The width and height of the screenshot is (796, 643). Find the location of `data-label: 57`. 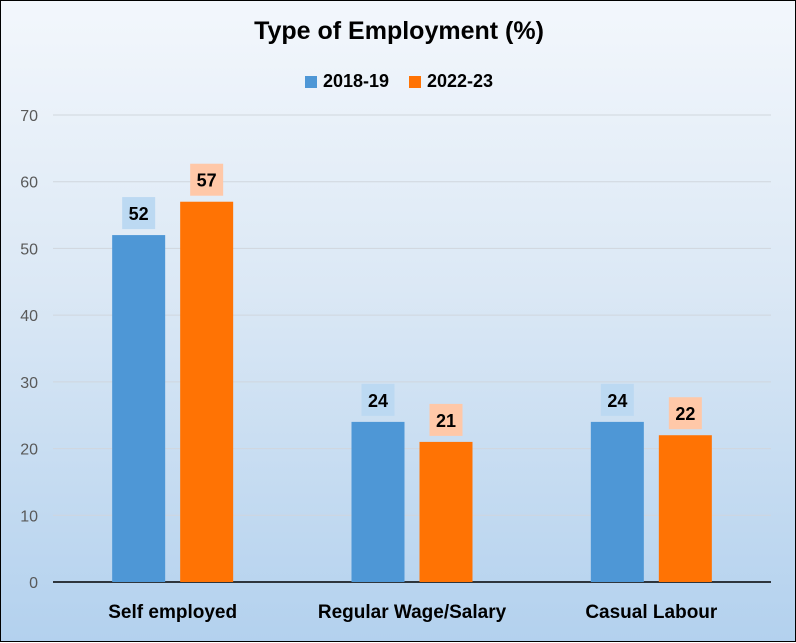

data-label: 57 is located at coordinates (207, 181).